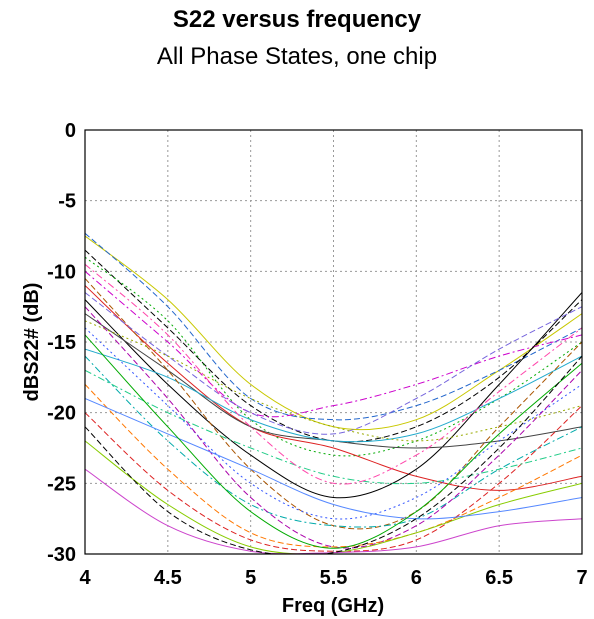  I want to click on y-tick-label: -20, so click(61, 414).